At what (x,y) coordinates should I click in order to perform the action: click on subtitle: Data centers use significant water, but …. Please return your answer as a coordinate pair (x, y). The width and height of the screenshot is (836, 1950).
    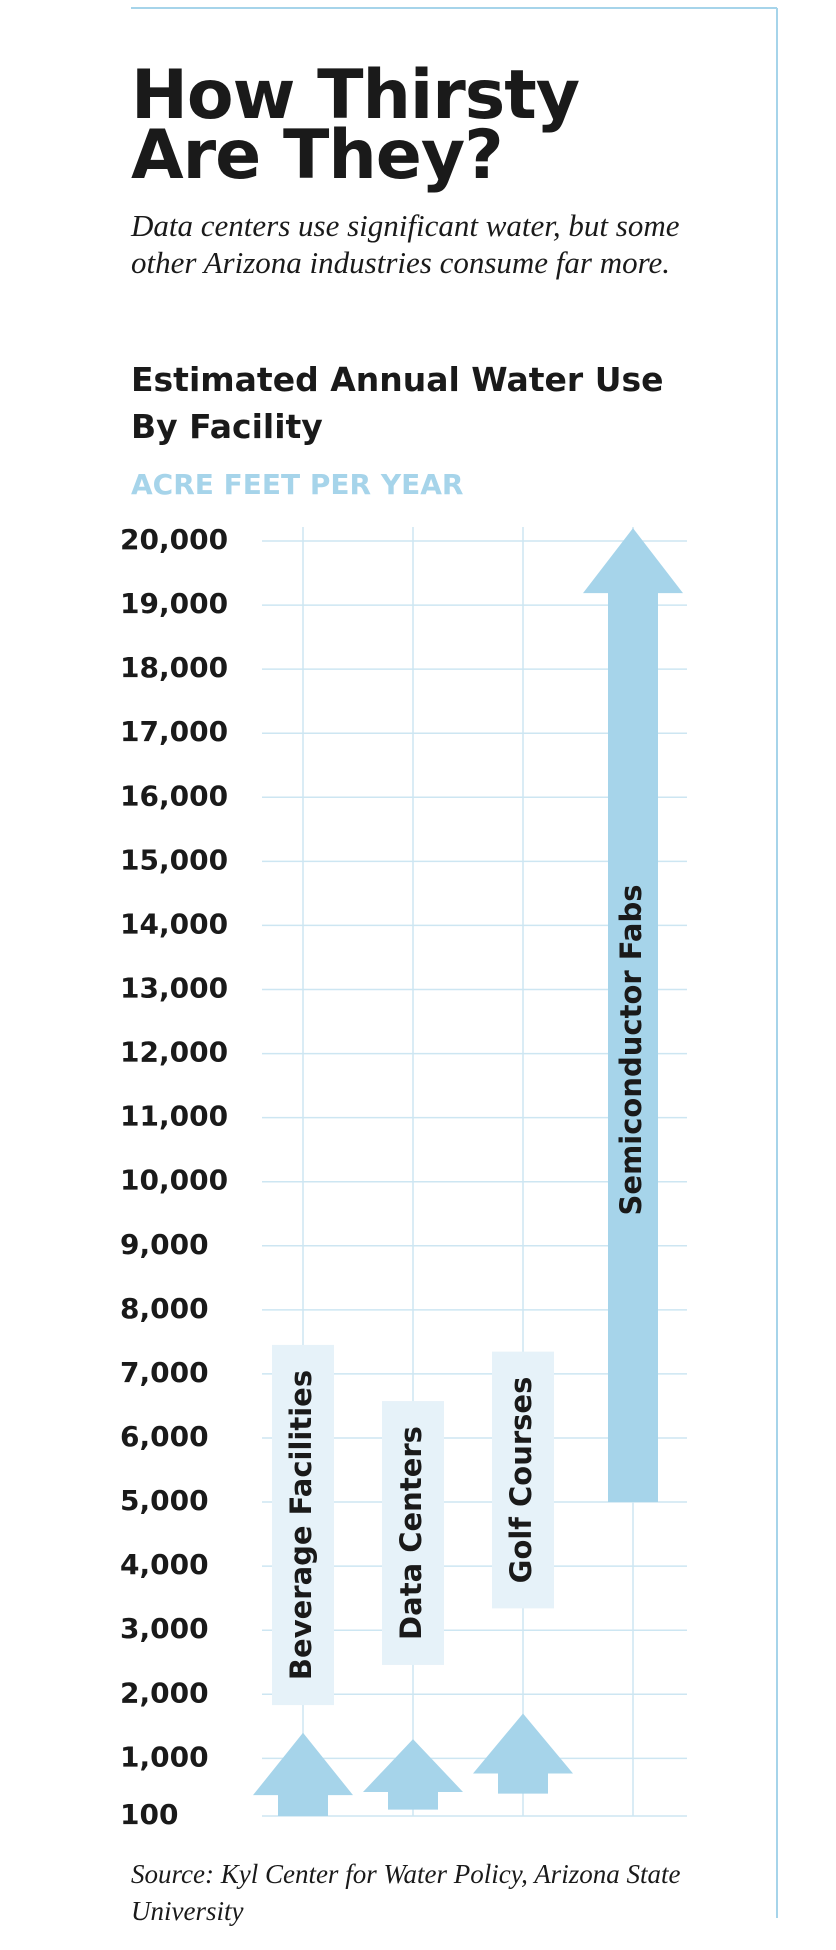
    Looking at the image, I should click on (405, 244).